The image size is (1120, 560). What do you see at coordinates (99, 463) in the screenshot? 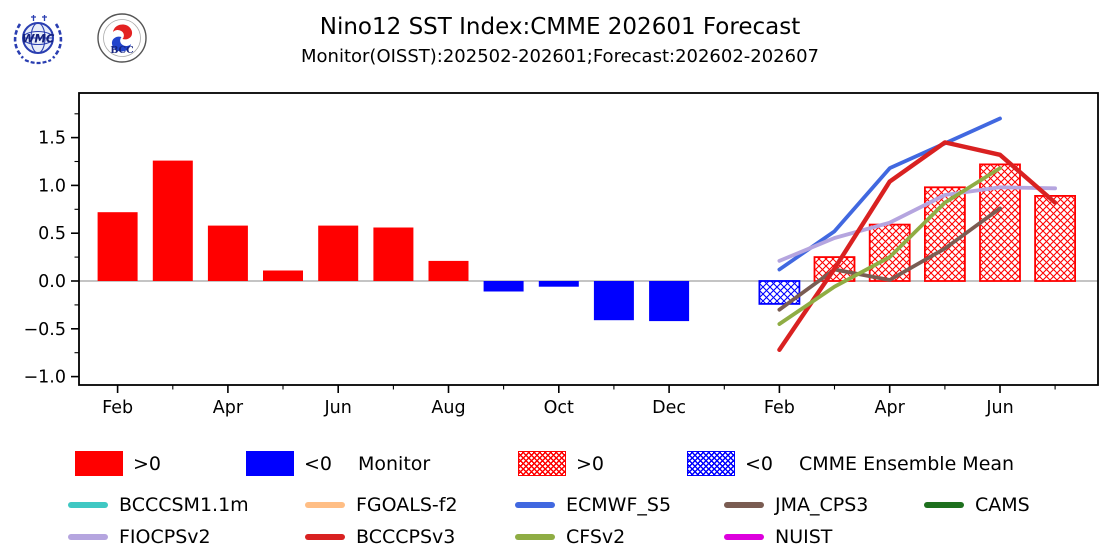
I see `legend-swatch-monitor-positive` at bounding box center [99, 463].